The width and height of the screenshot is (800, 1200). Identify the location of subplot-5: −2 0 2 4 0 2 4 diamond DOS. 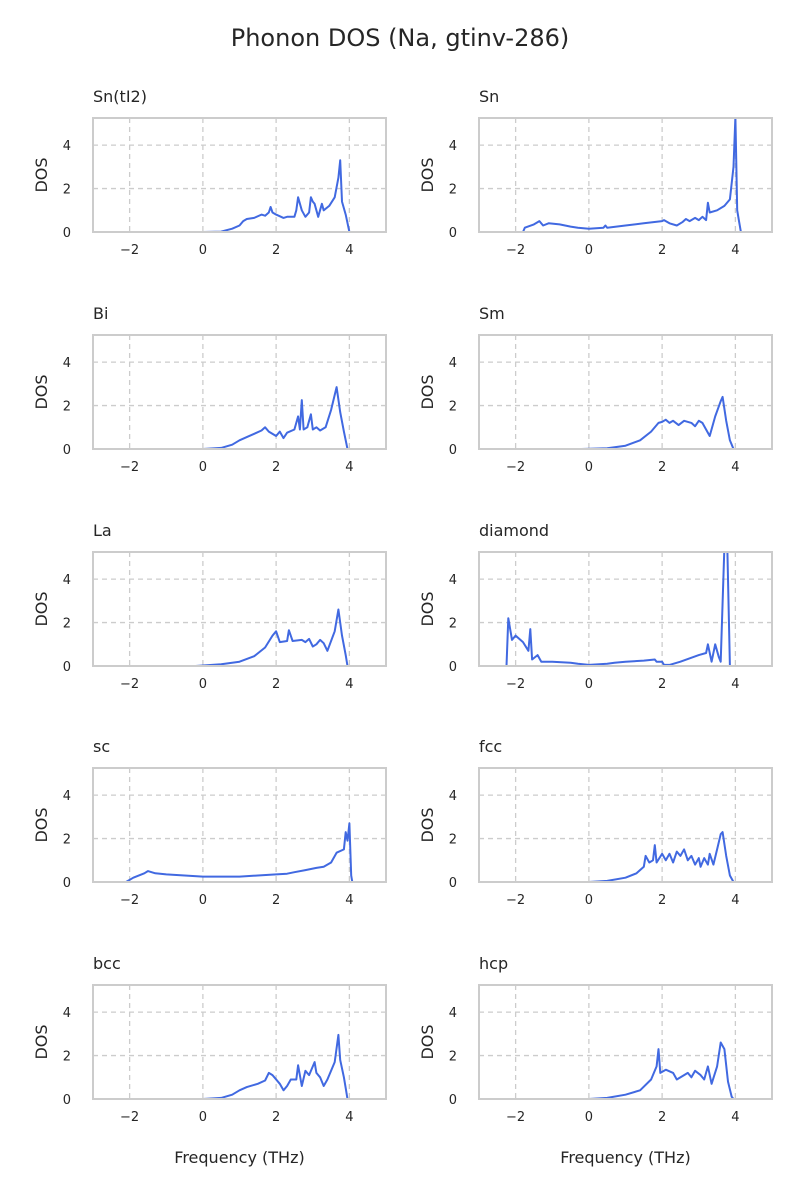
(595, 606).